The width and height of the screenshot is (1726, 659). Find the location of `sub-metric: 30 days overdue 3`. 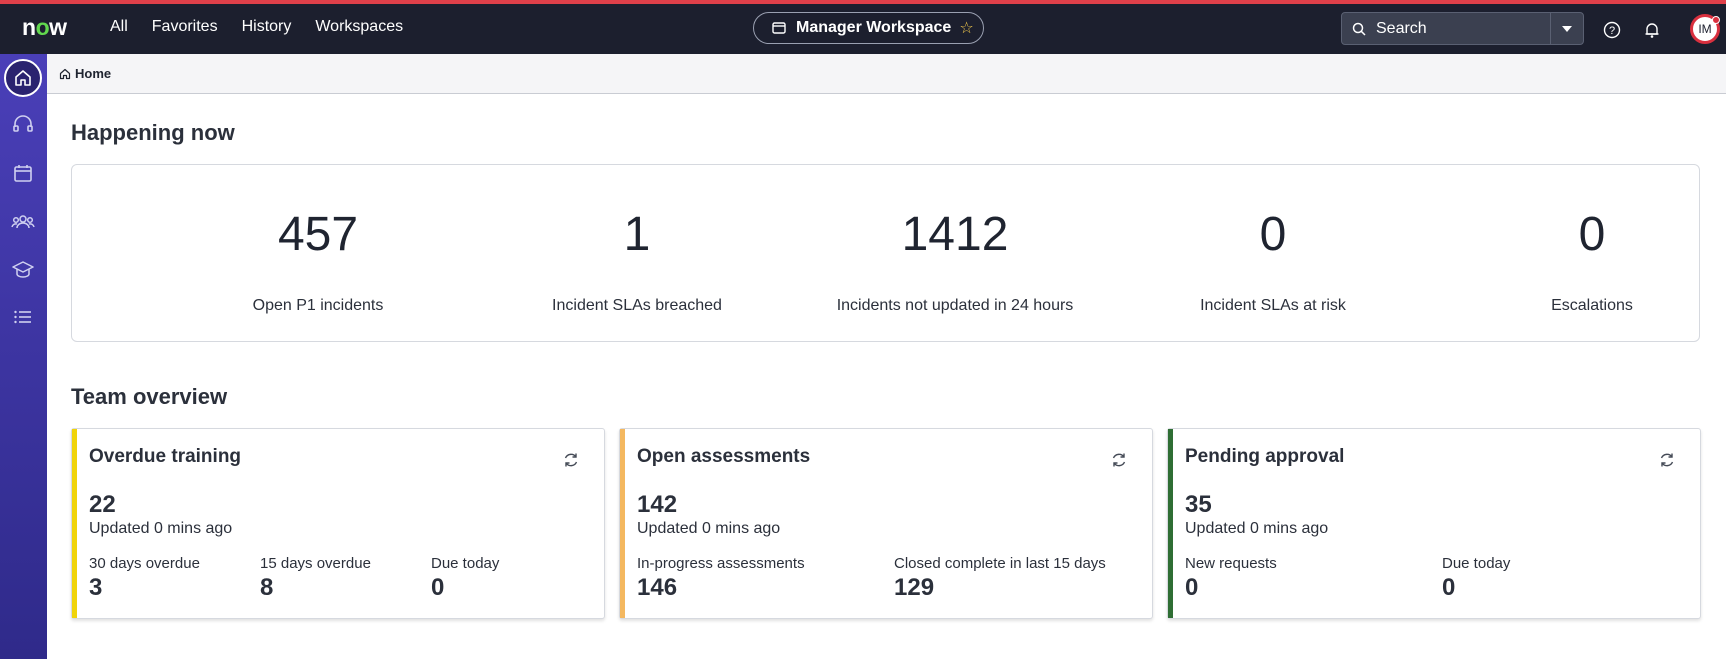

sub-metric: 30 days overdue 3 is located at coordinates (144, 578).